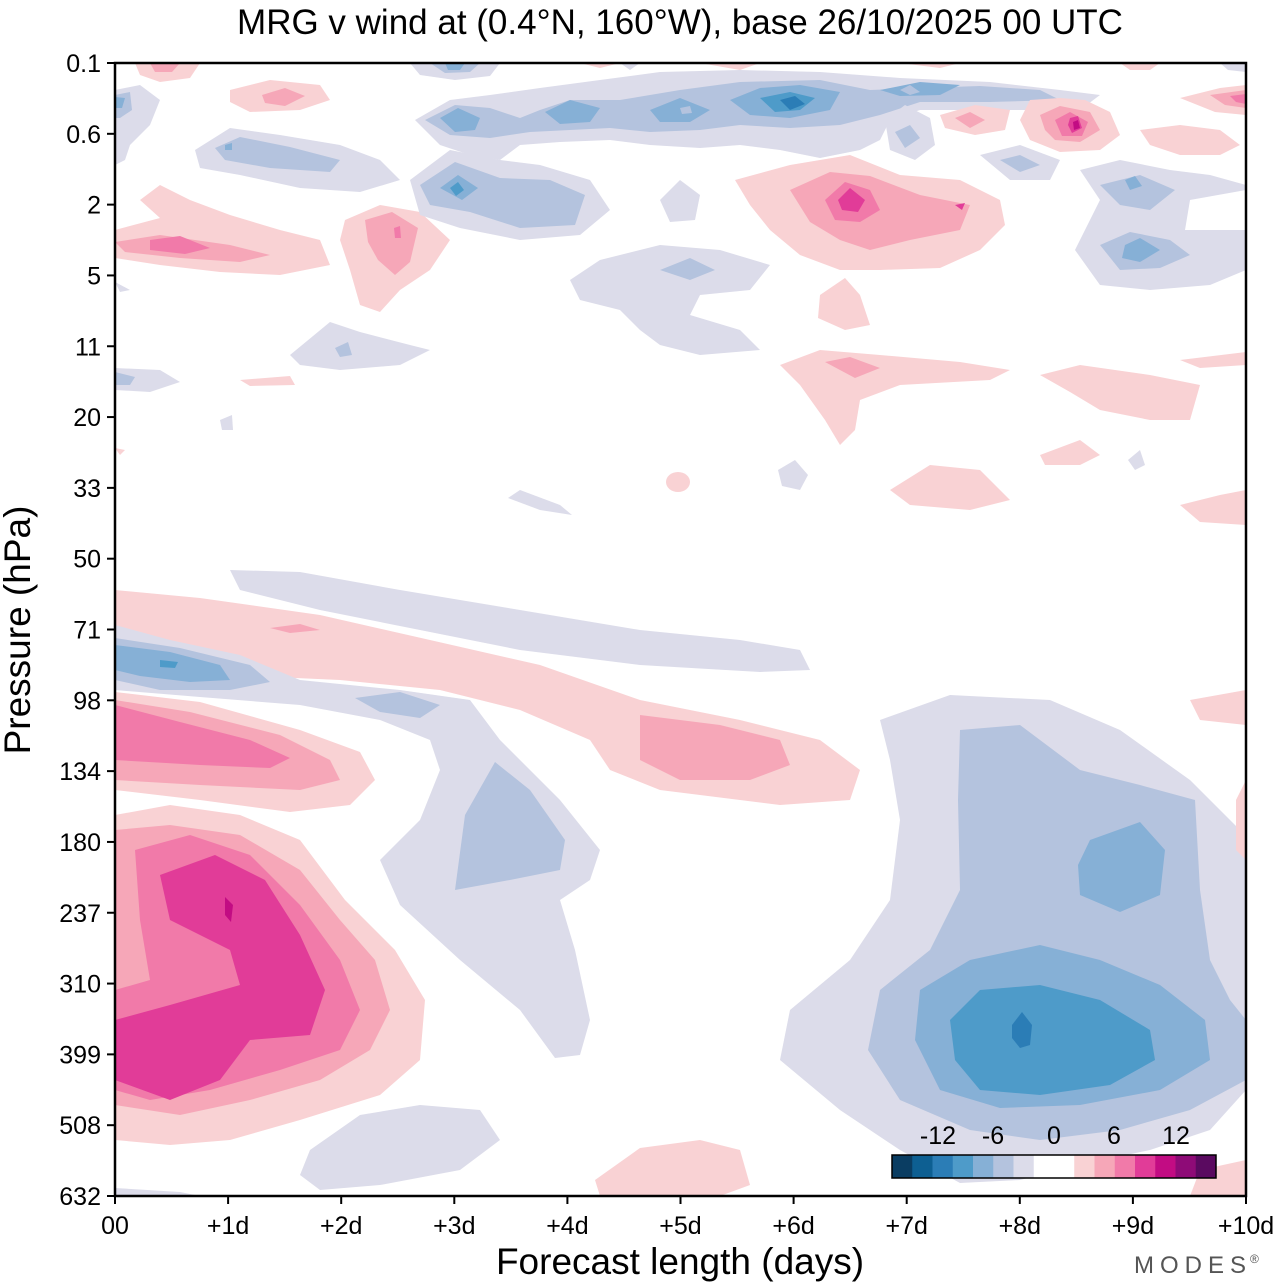 This screenshot has height=1286, width=1280. I want to click on x-tick-label: +9d, so click(1133, 1226).